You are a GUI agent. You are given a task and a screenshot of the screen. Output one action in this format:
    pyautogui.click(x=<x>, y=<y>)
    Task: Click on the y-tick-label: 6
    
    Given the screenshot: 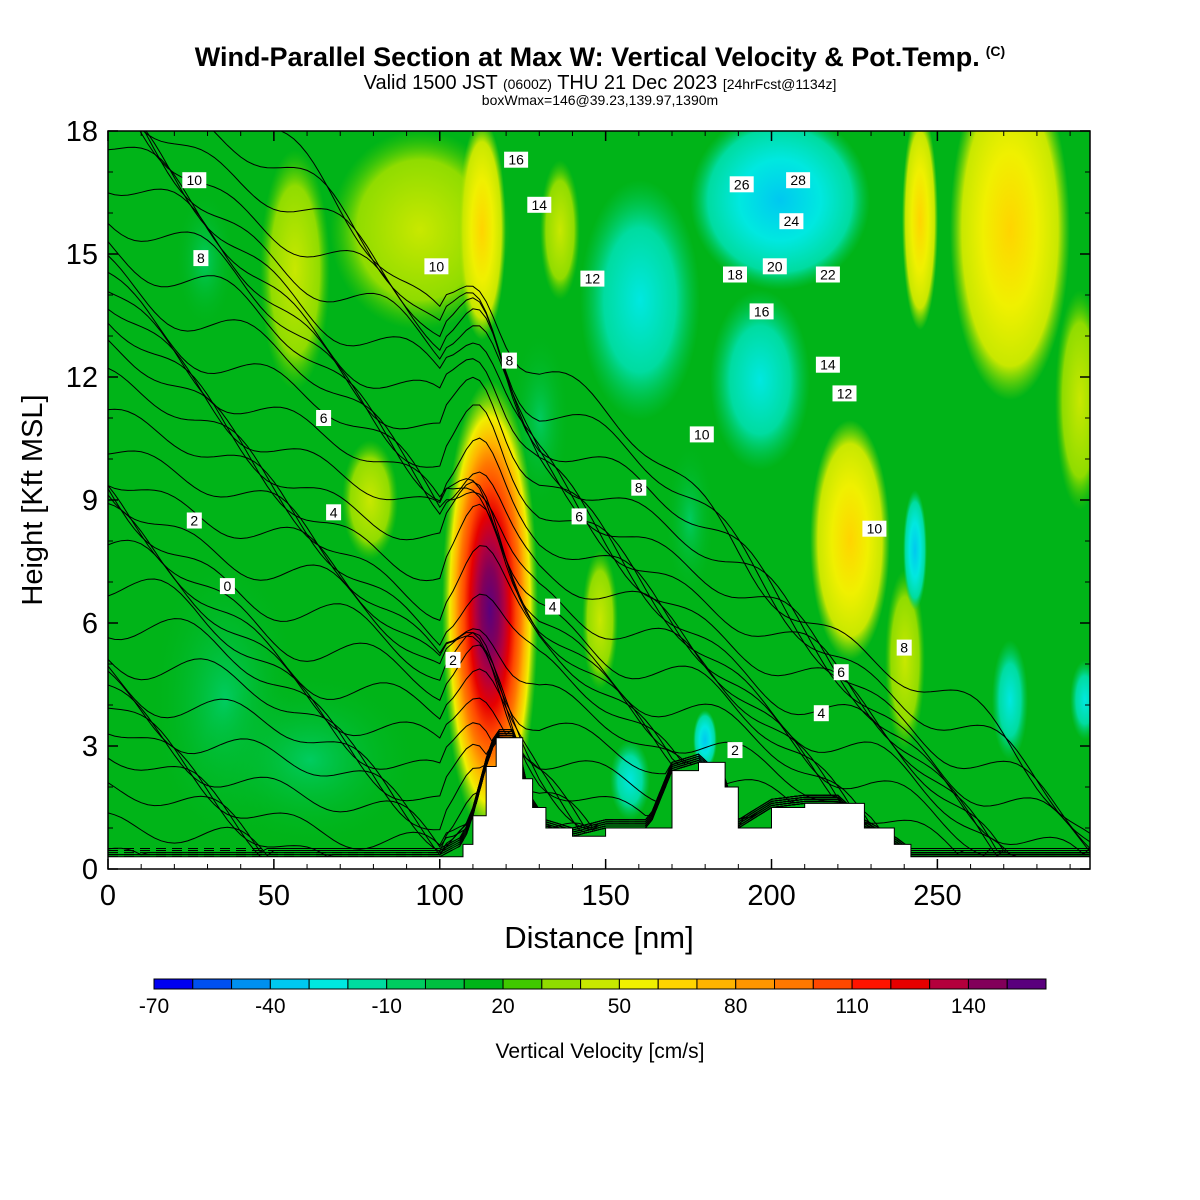 What is the action you would take?
    pyautogui.click(x=90, y=624)
    